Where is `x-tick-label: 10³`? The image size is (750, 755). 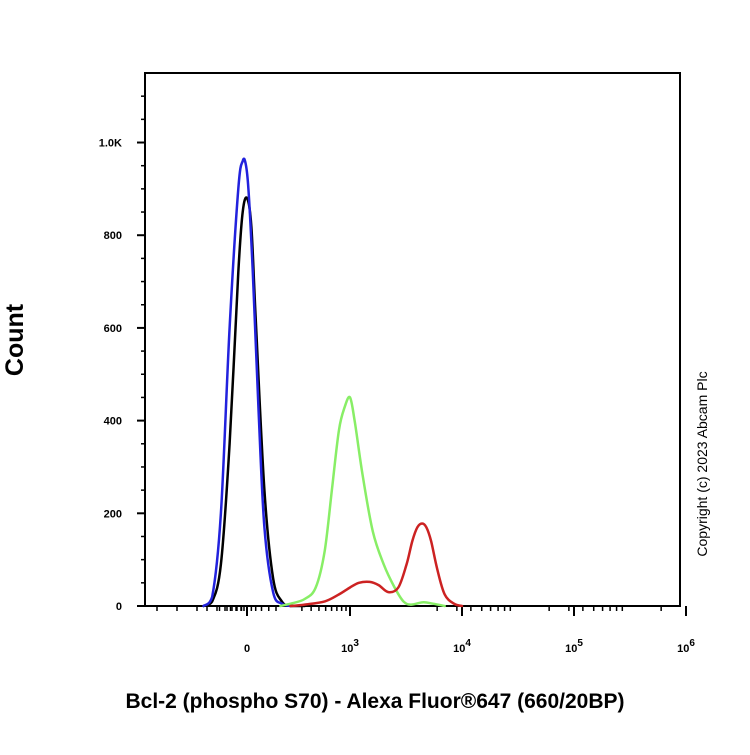
x-tick-label: 10³ is located at coordinates (350, 646).